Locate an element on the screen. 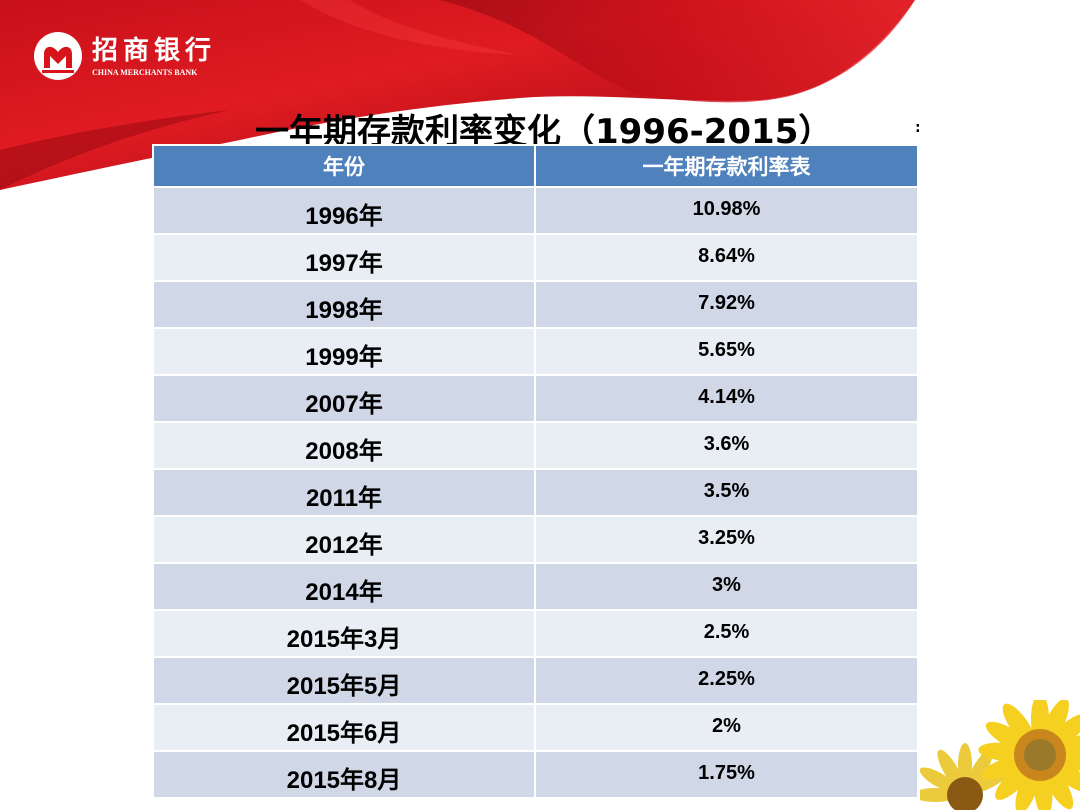 The width and height of the screenshot is (1080, 810). bank-logo: 招商银行 CHINA MERCHANTS BANK is located at coordinates (125, 56).